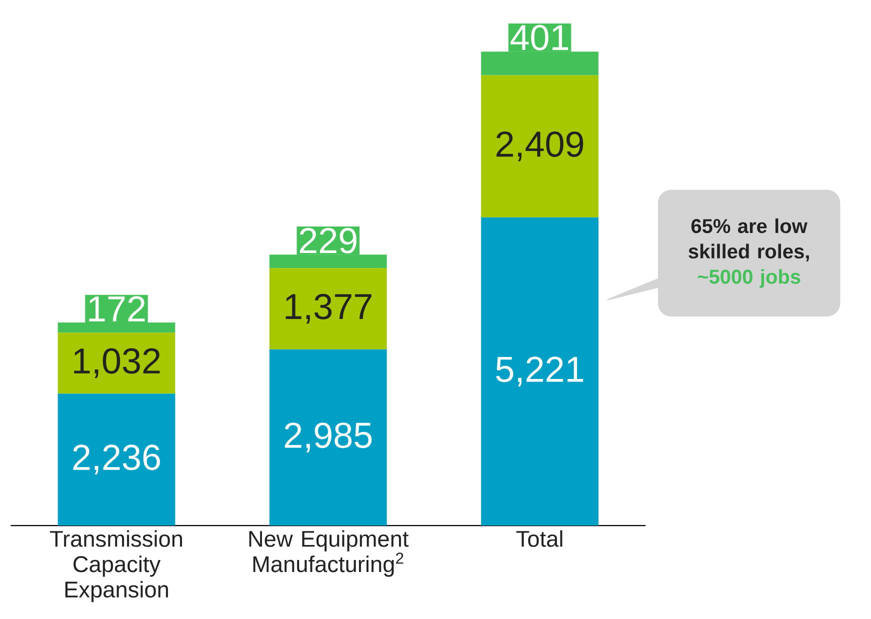  What do you see at coordinates (539, 538) in the screenshot?
I see `x-tick-label: Total` at bounding box center [539, 538].